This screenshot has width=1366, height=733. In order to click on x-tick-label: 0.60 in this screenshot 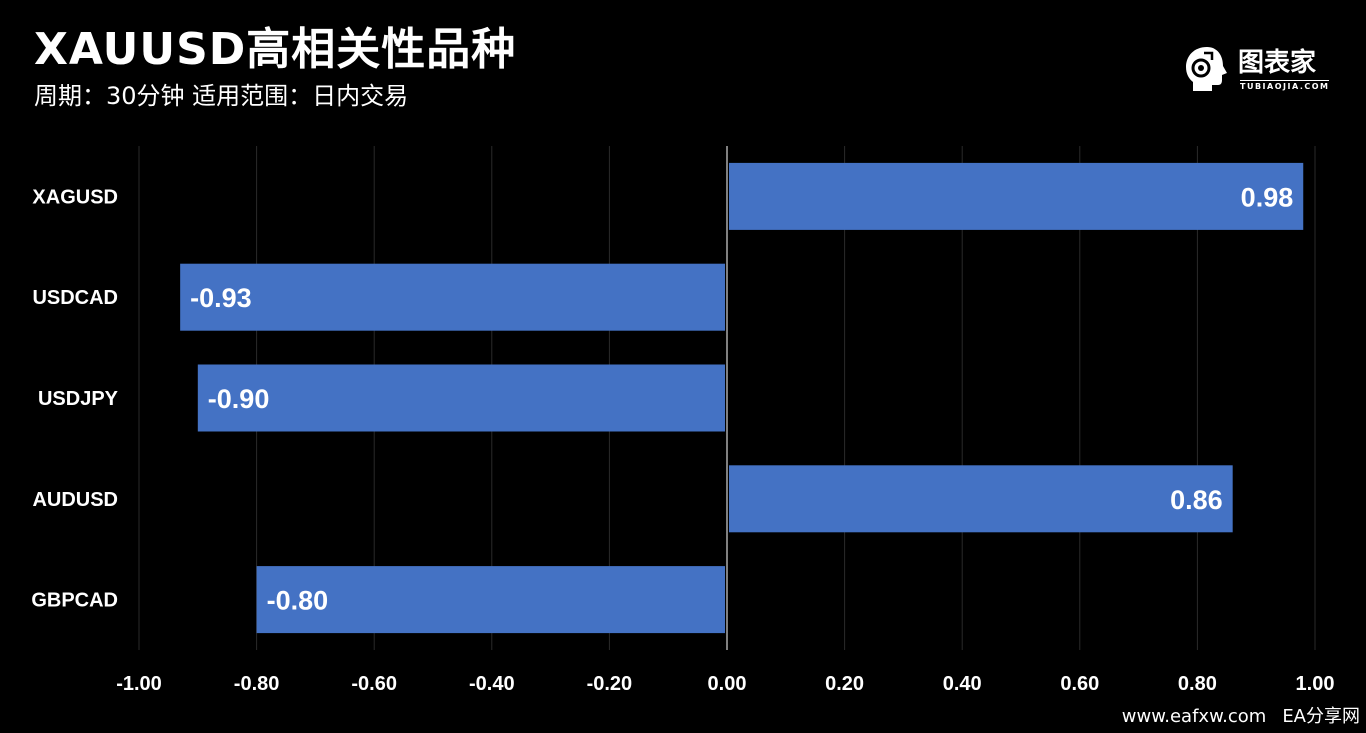, I will do `click(1079, 684)`.